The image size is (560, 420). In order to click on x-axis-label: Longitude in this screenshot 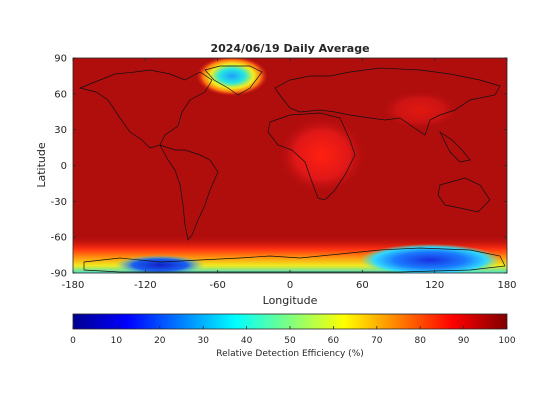, I will do `click(290, 300)`.